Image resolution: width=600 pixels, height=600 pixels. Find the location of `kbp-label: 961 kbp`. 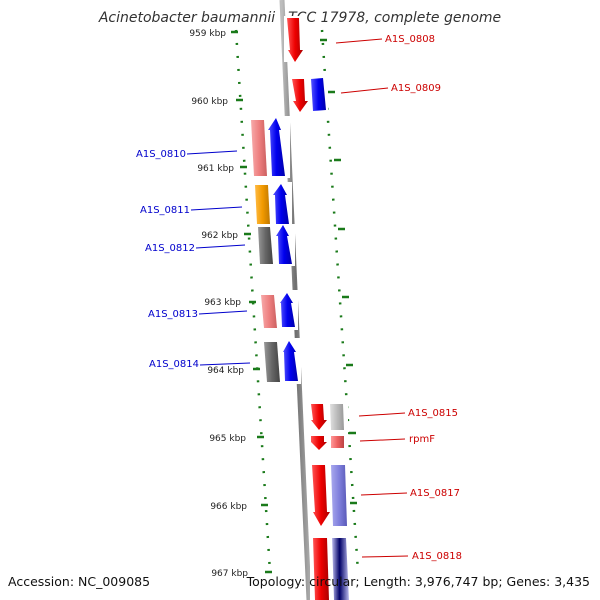

kbp-label: 961 kbp is located at coordinates (215, 169).